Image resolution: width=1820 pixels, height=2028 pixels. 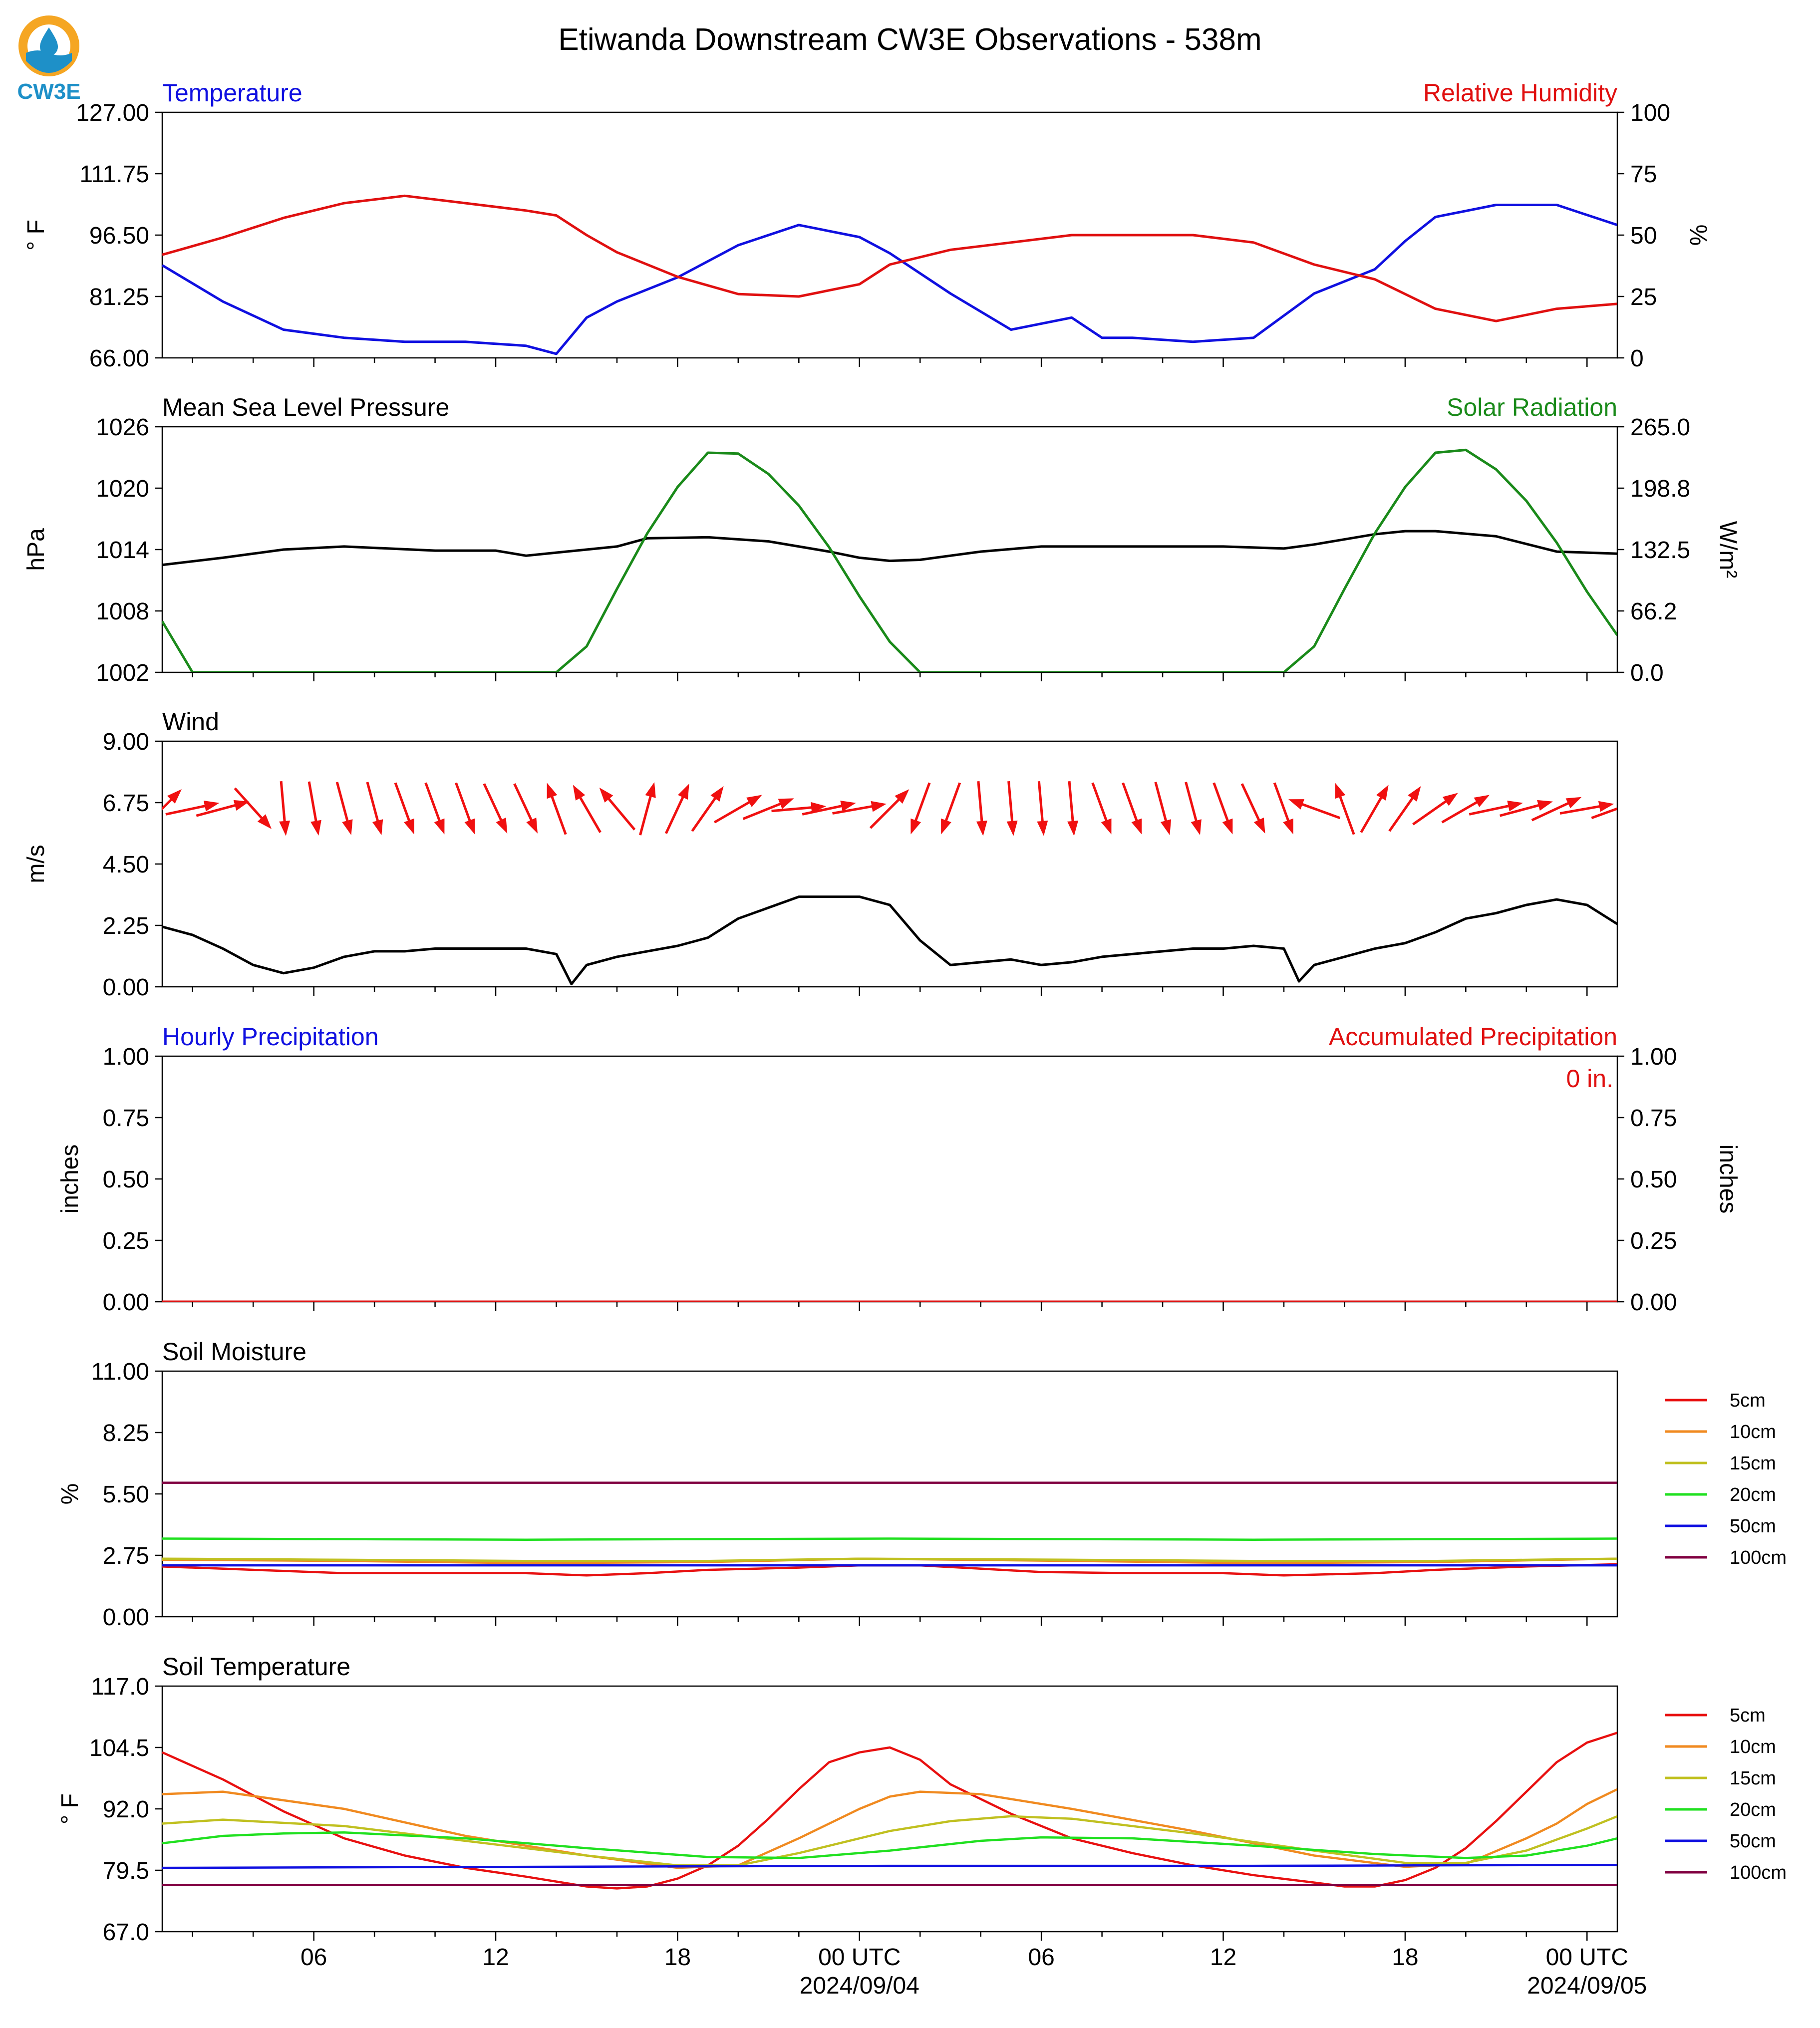 What do you see at coordinates (122, 489) in the screenshot?
I see `y-tick-label-left: 1020` at bounding box center [122, 489].